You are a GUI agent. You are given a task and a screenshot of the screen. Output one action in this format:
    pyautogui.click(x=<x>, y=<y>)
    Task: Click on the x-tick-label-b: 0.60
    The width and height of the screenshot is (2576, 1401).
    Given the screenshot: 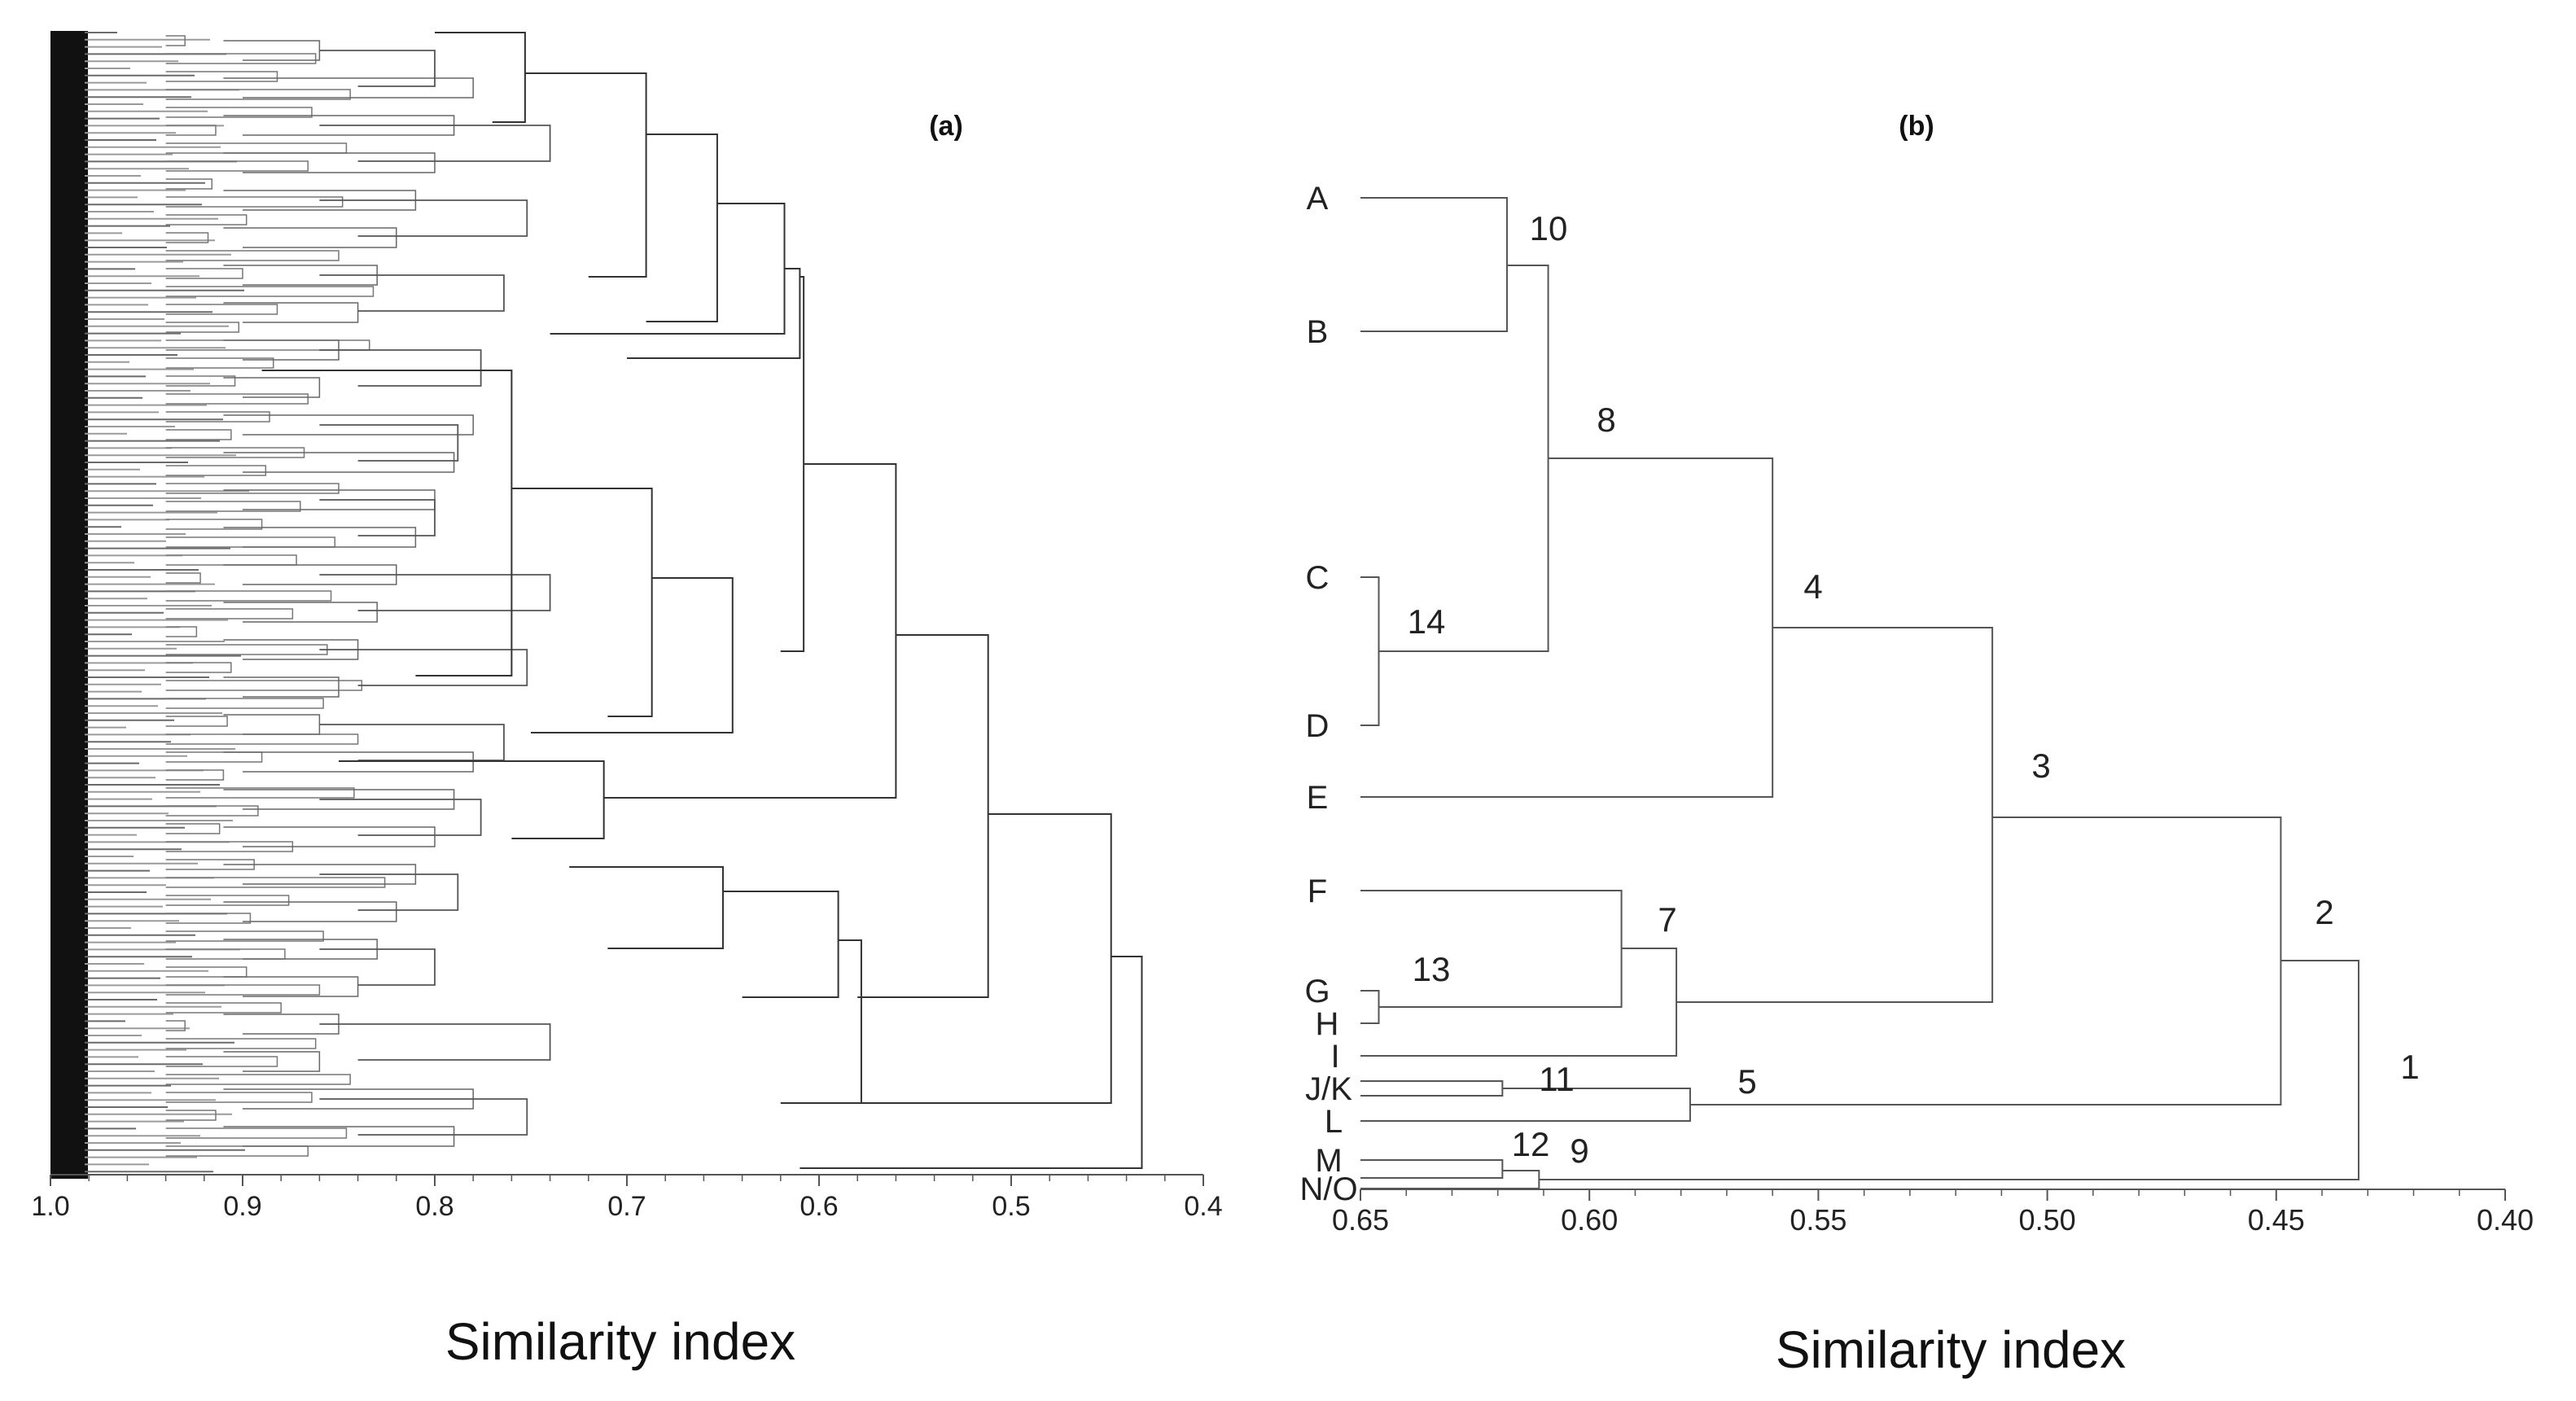 What is the action you would take?
    pyautogui.click(x=1589, y=1220)
    